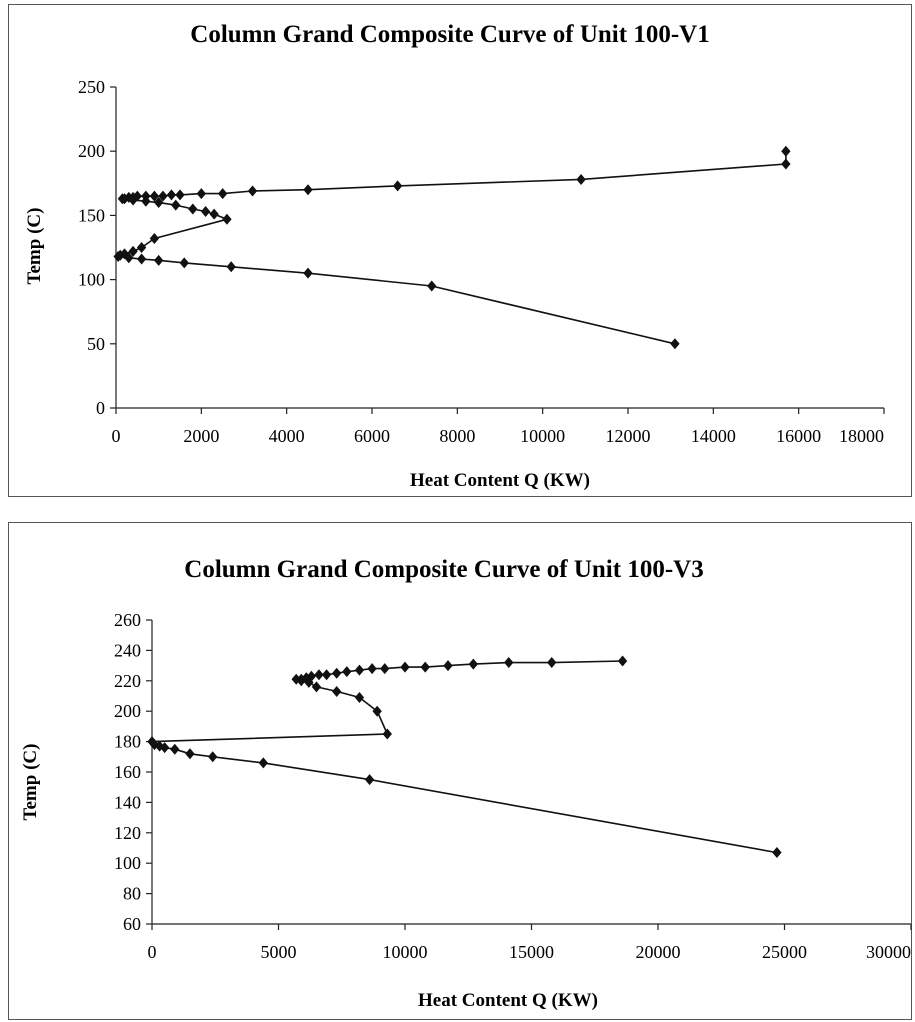 The height and width of the screenshot is (1022, 915). I want to click on chart-v3-x-tick-label: 0, so click(152, 952).